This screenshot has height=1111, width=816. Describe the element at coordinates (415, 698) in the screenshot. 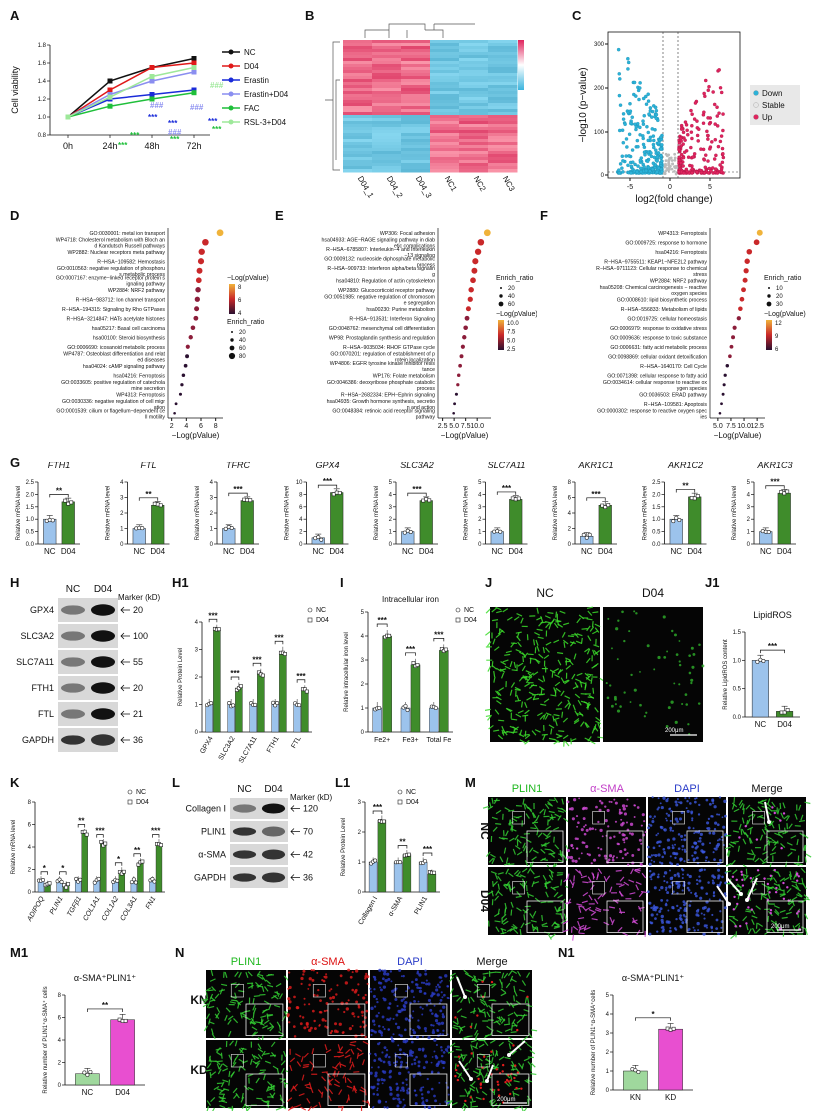

I see `i-bar` at that location.